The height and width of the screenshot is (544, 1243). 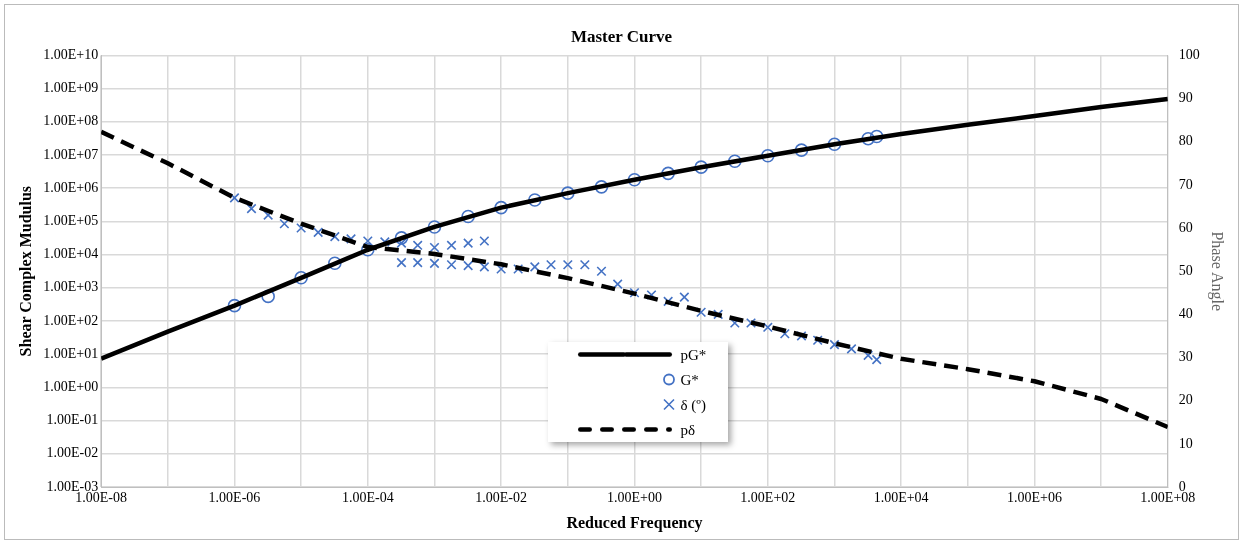 I want to click on y-tick-label: 1.00E+01, so click(x=71, y=353).